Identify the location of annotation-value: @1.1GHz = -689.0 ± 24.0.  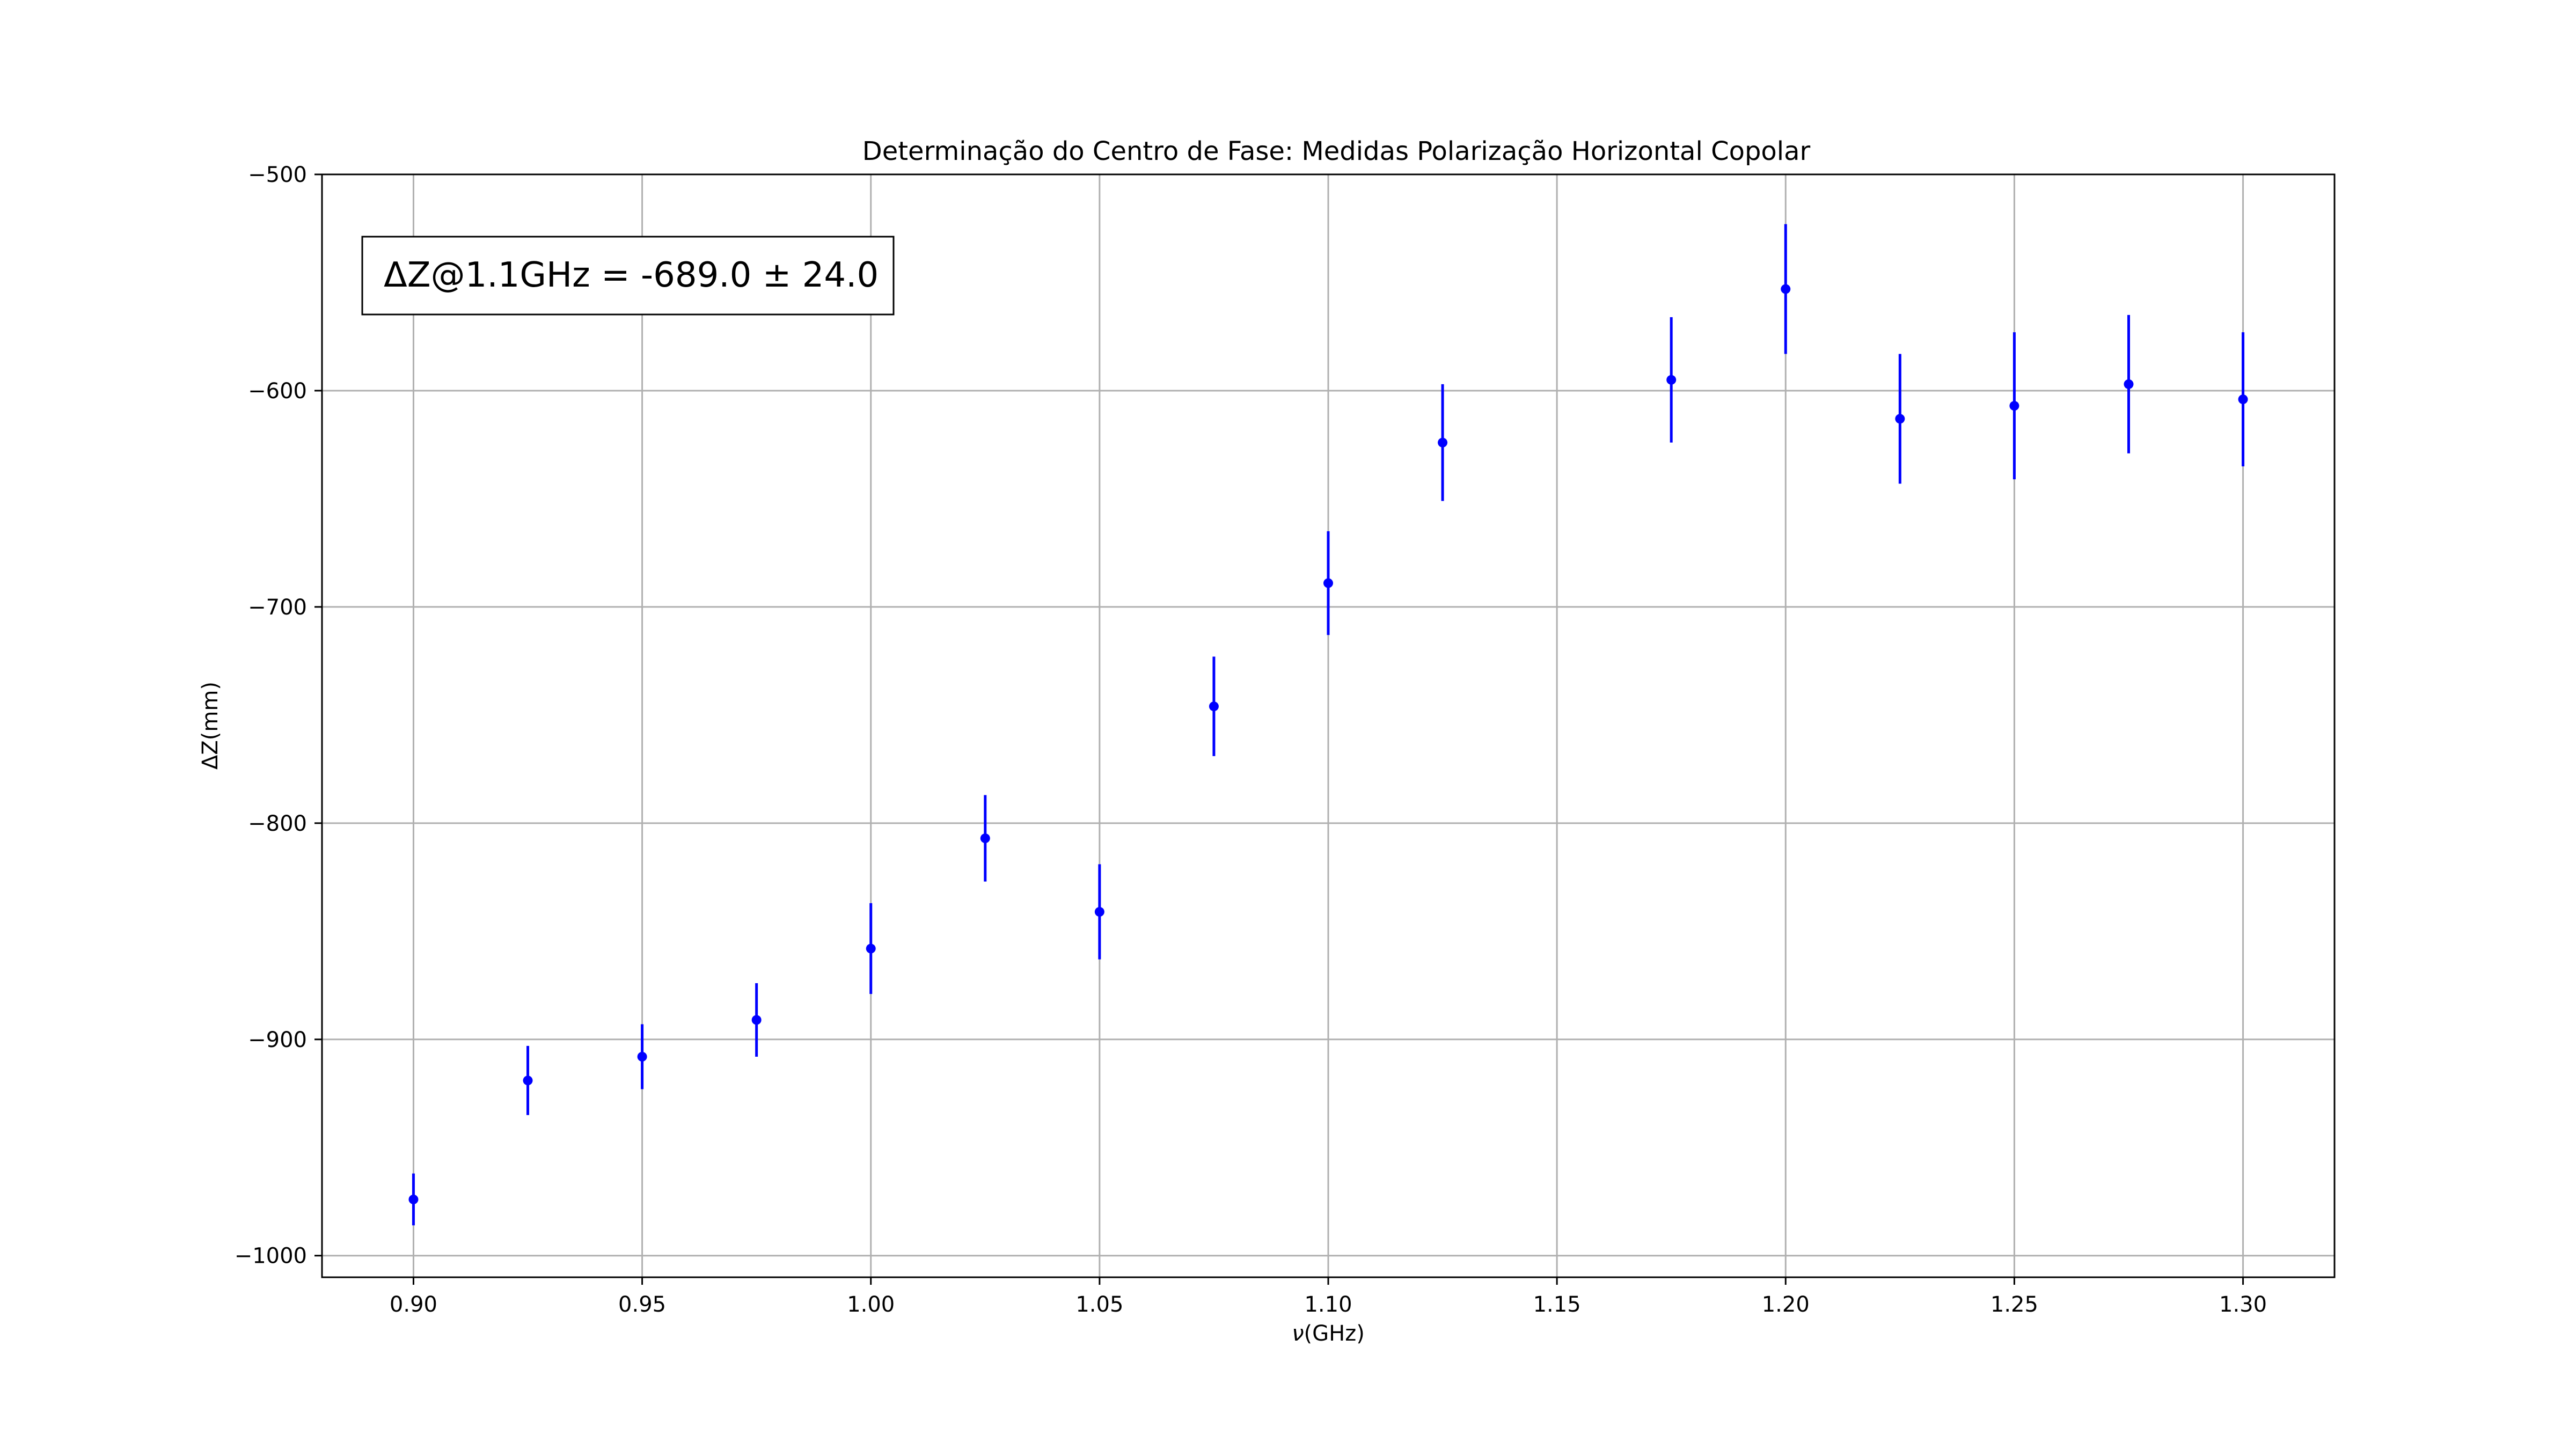
(655, 275).